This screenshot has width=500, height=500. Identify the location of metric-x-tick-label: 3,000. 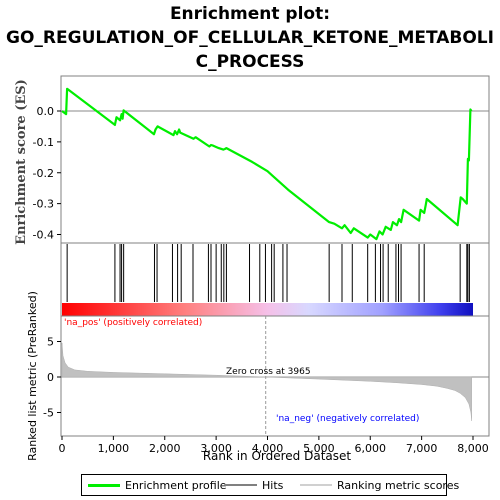
(216, 448).